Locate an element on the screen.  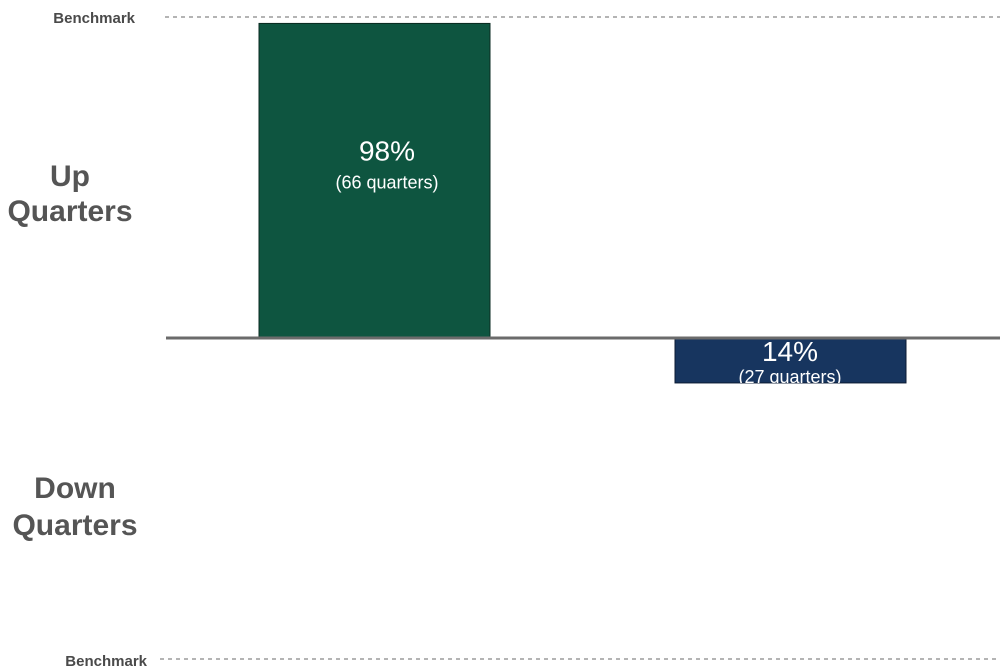
benchmark-top-label: Benchmark is located at coordinates (94, 18).